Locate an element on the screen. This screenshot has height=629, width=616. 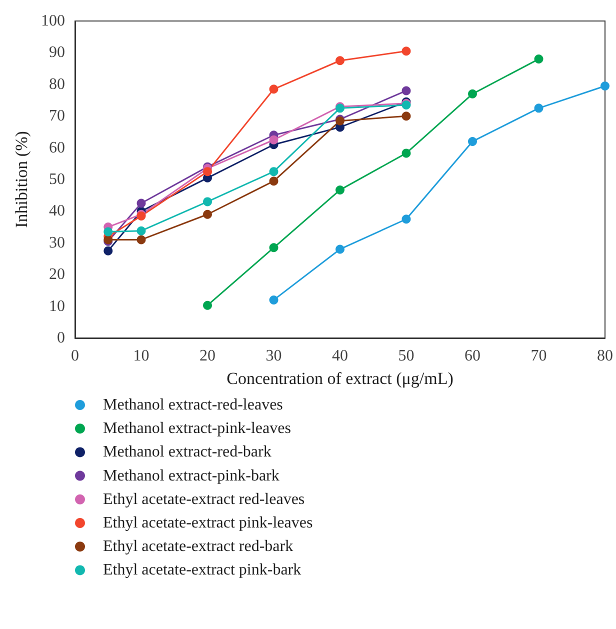
legend-label: Methanol extract-red-bark is located at coordinates (187, 452).